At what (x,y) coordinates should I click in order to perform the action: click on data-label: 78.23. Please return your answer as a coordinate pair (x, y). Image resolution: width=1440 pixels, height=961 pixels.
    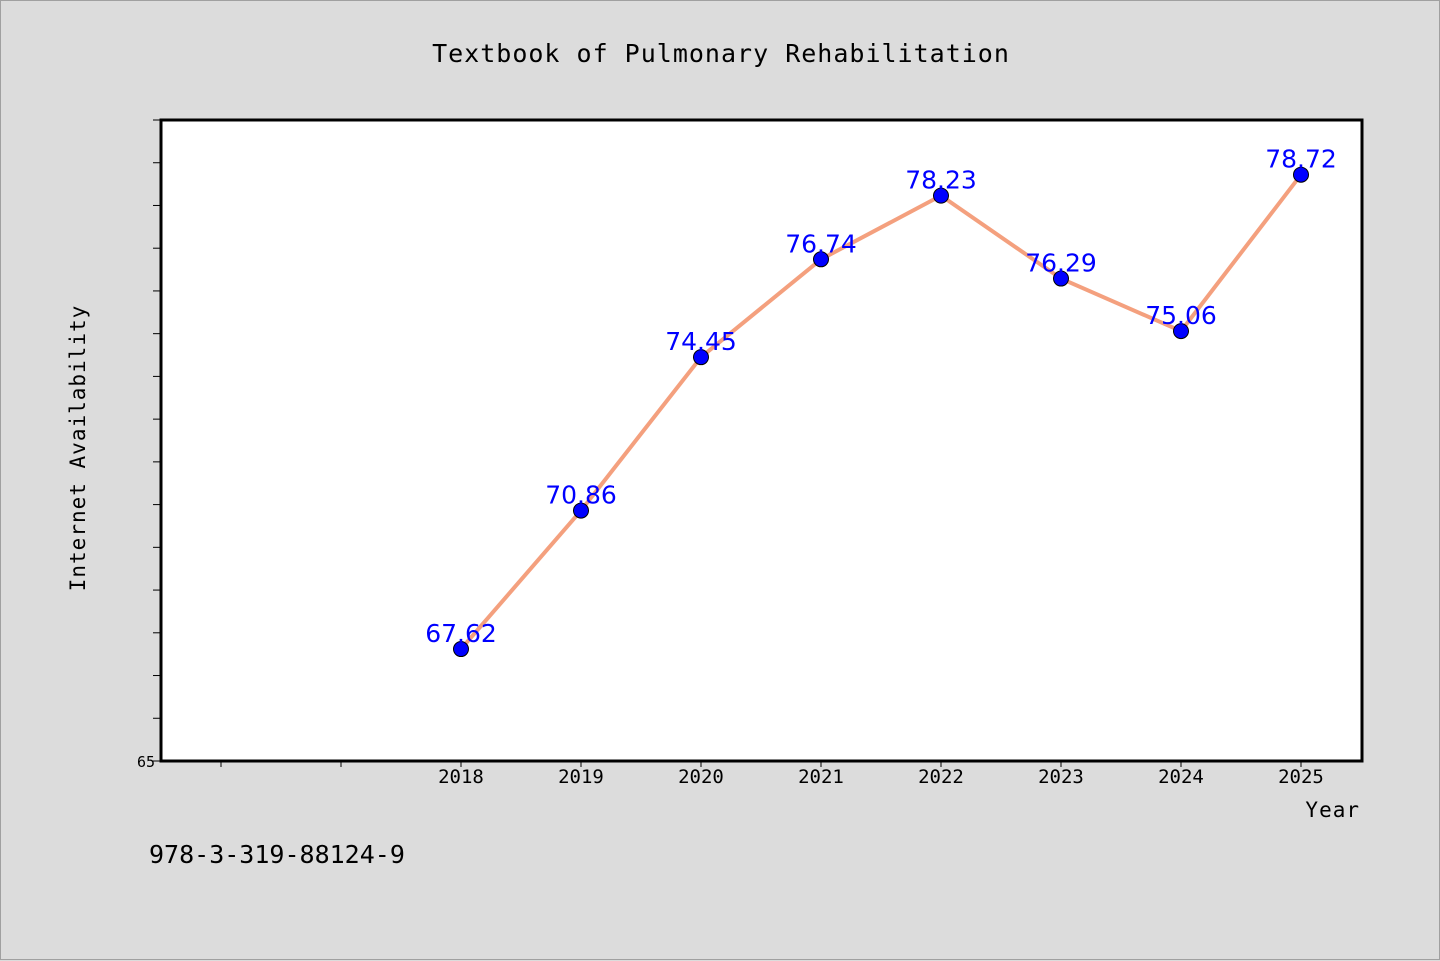
    Looking at the image, I should click on (941, 180).